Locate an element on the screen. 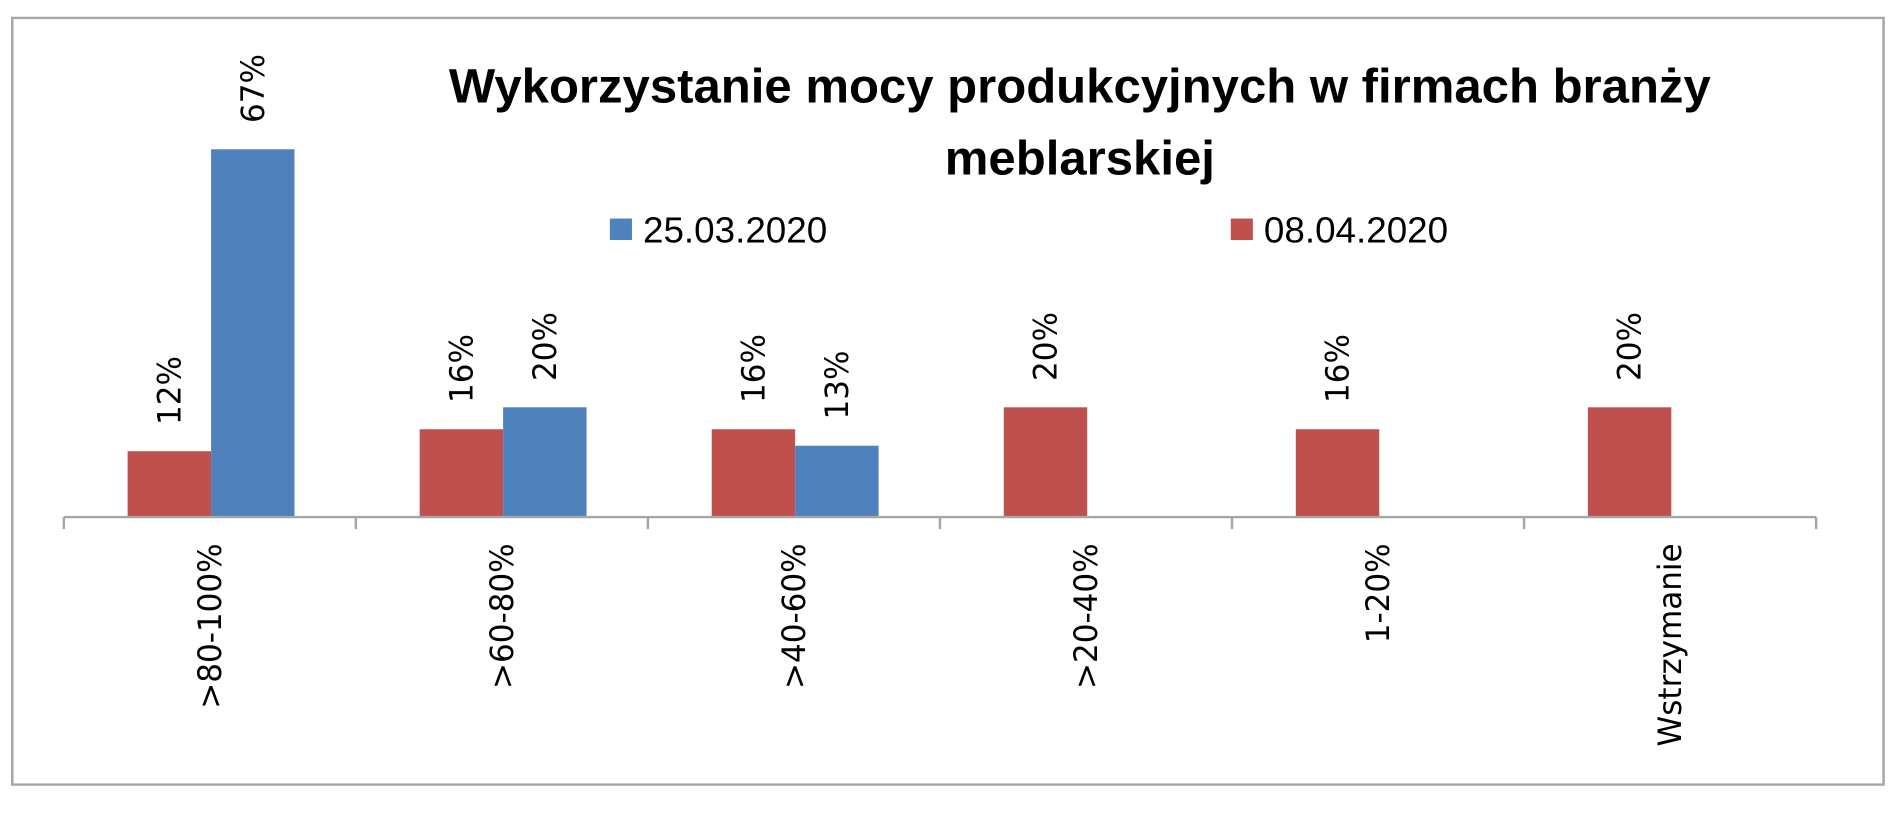 The height and width of the screenshot is (824, 1902). category-label: >80-100% is located at coordinates (210, 625).